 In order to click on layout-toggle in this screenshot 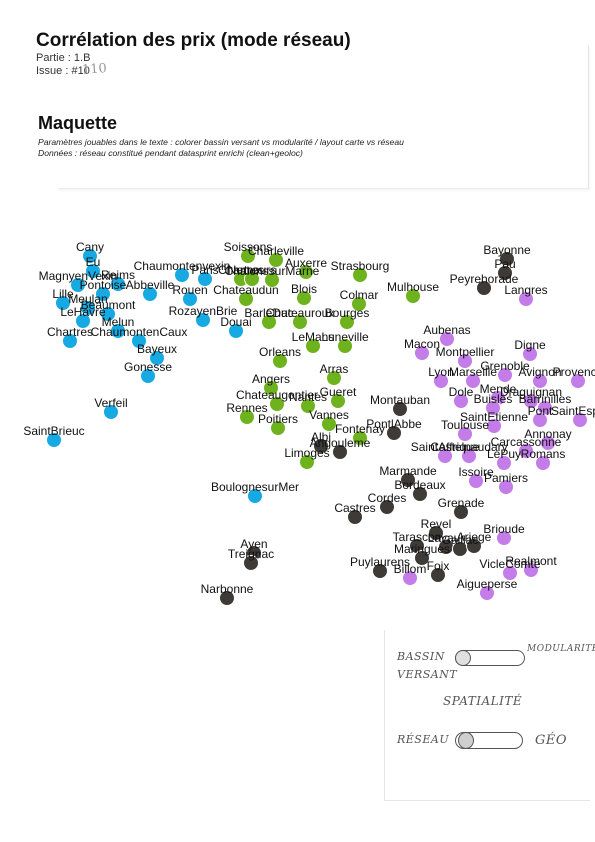, I will do `click(489, 740)`.